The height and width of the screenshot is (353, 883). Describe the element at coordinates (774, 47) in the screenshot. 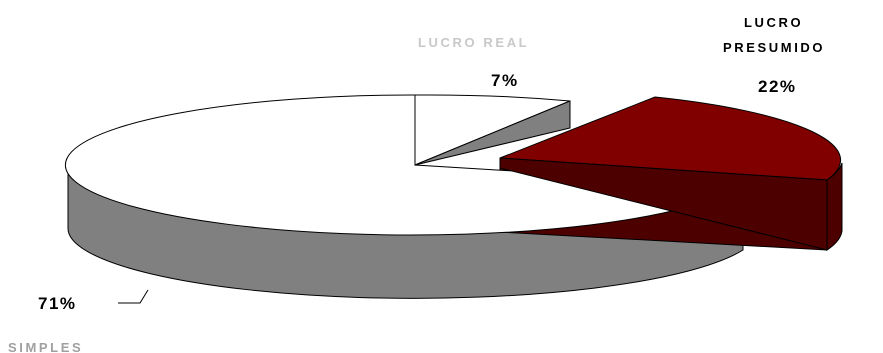

I see `label-lucro-presumido-line2: PRESUMIDO` at that location.